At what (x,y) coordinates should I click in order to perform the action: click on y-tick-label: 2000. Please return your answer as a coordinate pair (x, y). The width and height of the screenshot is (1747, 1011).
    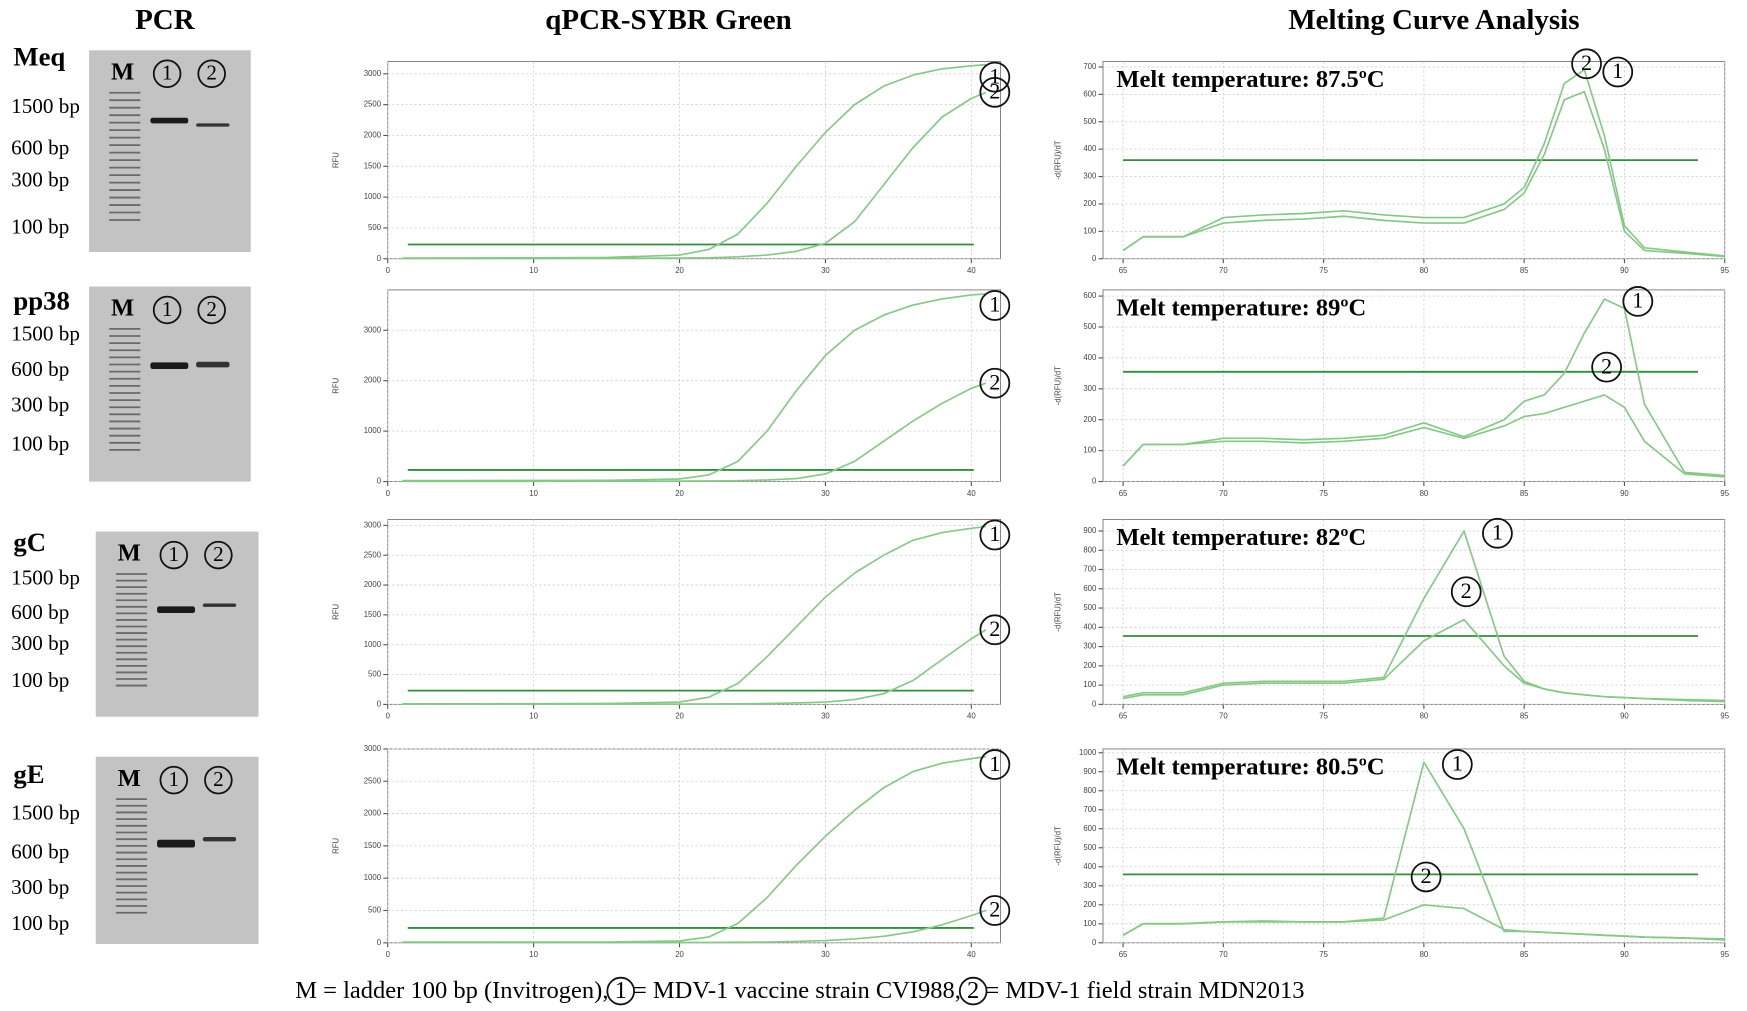
    Looking at the image, I should click on (373, 380).